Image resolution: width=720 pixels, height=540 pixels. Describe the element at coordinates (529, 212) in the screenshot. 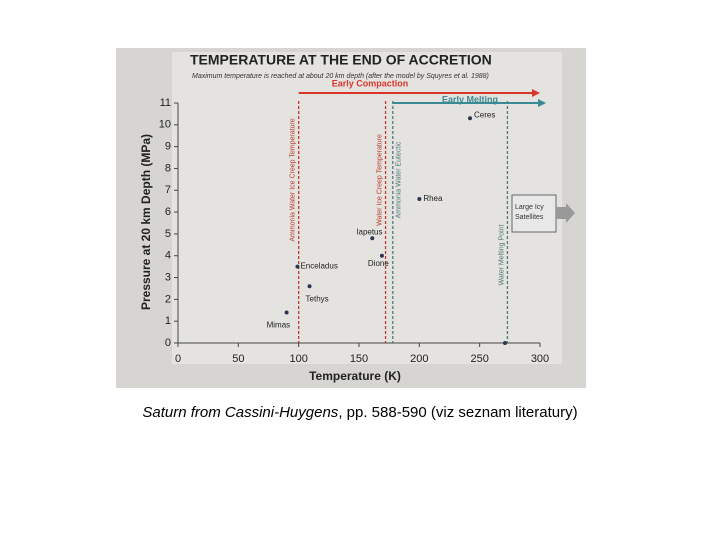

I see `annotation-text: Large Icy Satellites` at that location.